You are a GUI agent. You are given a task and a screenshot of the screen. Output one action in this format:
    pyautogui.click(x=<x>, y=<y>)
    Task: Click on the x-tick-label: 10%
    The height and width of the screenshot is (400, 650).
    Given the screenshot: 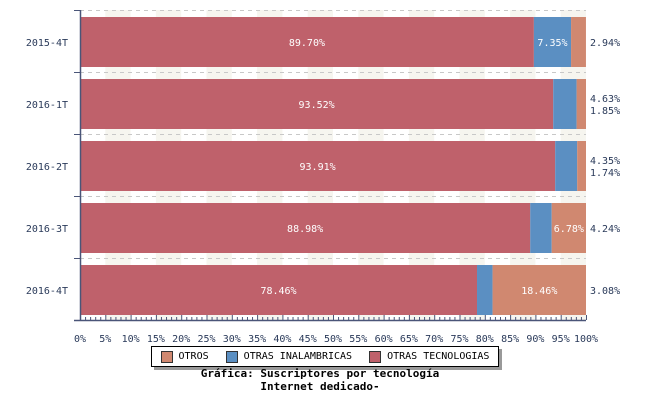 What is the action you would take?
    pyautogui.click(x=131, y=339)
    